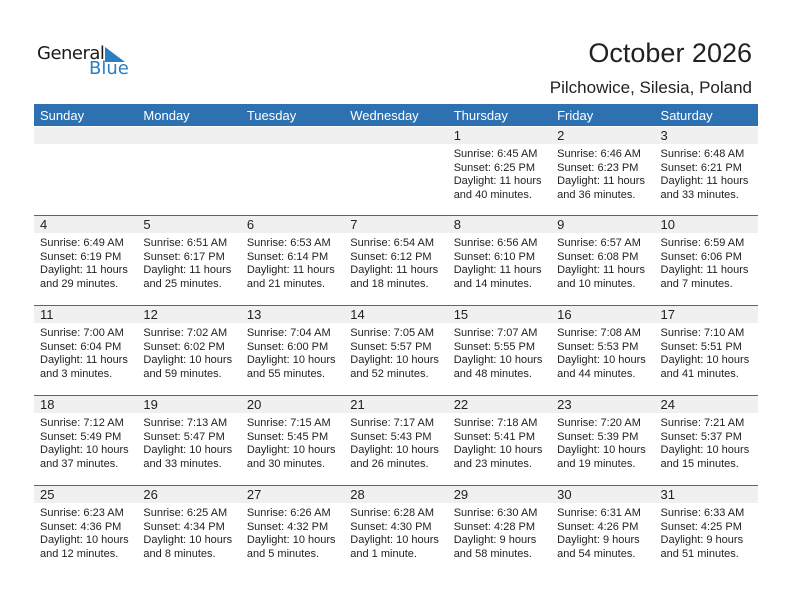 Image resolution: width=792 pixels, height=612 pixels. I want to click on day-number: 18, so click(86, 404).